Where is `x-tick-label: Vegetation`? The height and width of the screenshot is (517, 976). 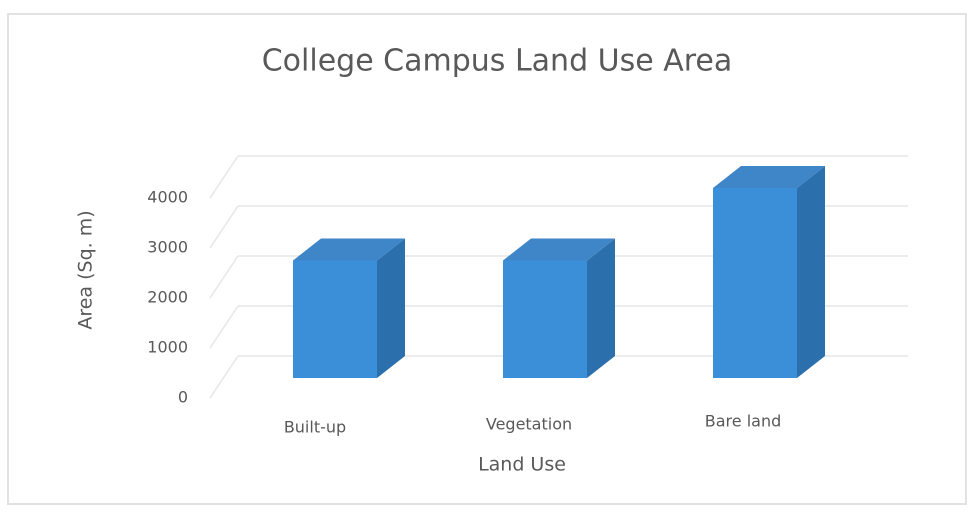 x-tick-label: Vegetation is located at coordinates (529, 424).